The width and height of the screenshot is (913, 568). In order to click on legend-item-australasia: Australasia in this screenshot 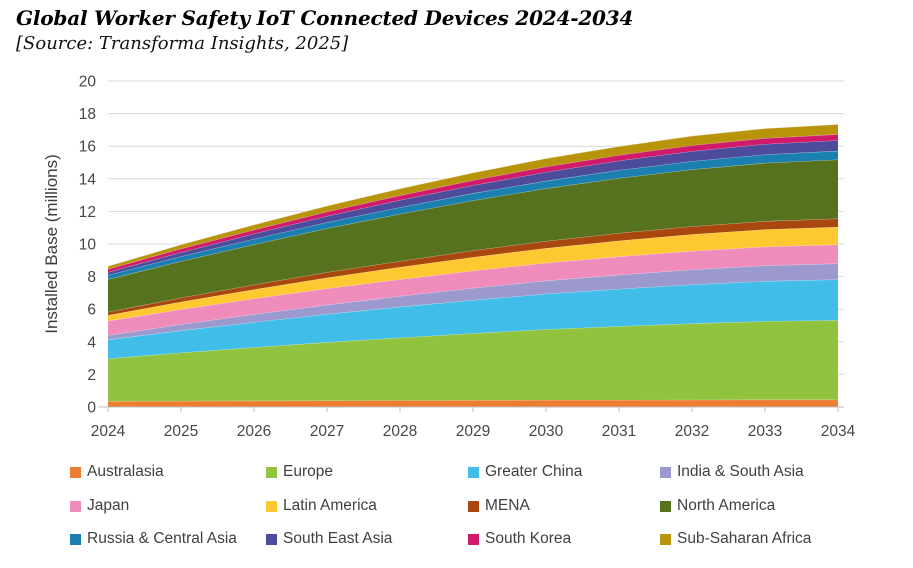, I will do `click(117, 472)`.